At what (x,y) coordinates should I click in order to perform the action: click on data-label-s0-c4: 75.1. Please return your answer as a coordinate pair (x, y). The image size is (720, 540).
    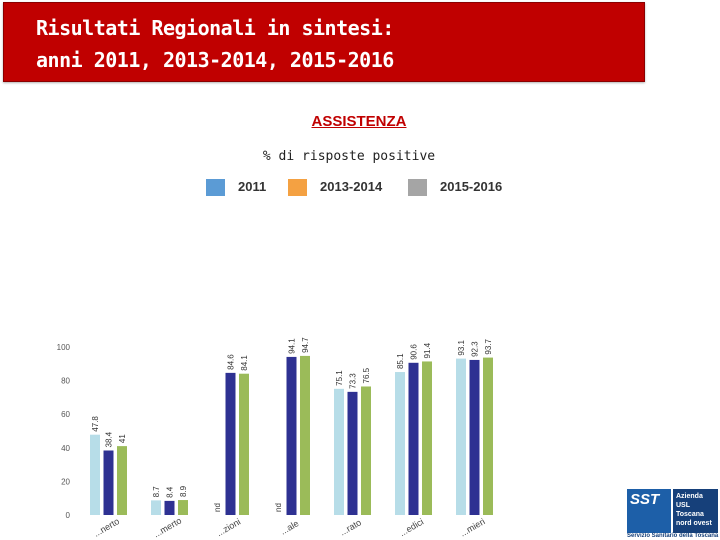
    Looking at the image, I should click on (339, 378).